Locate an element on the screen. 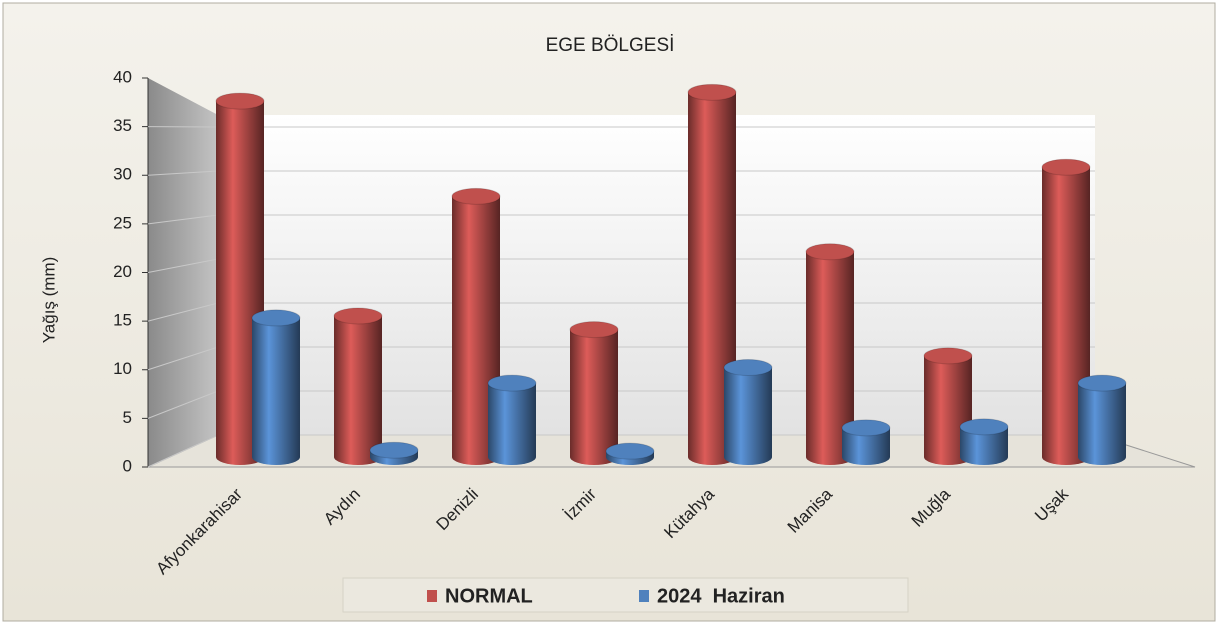 The height and width of the screenshot is (626, 1219). y-tick-label: 40 is located at coordinates (122, 76).